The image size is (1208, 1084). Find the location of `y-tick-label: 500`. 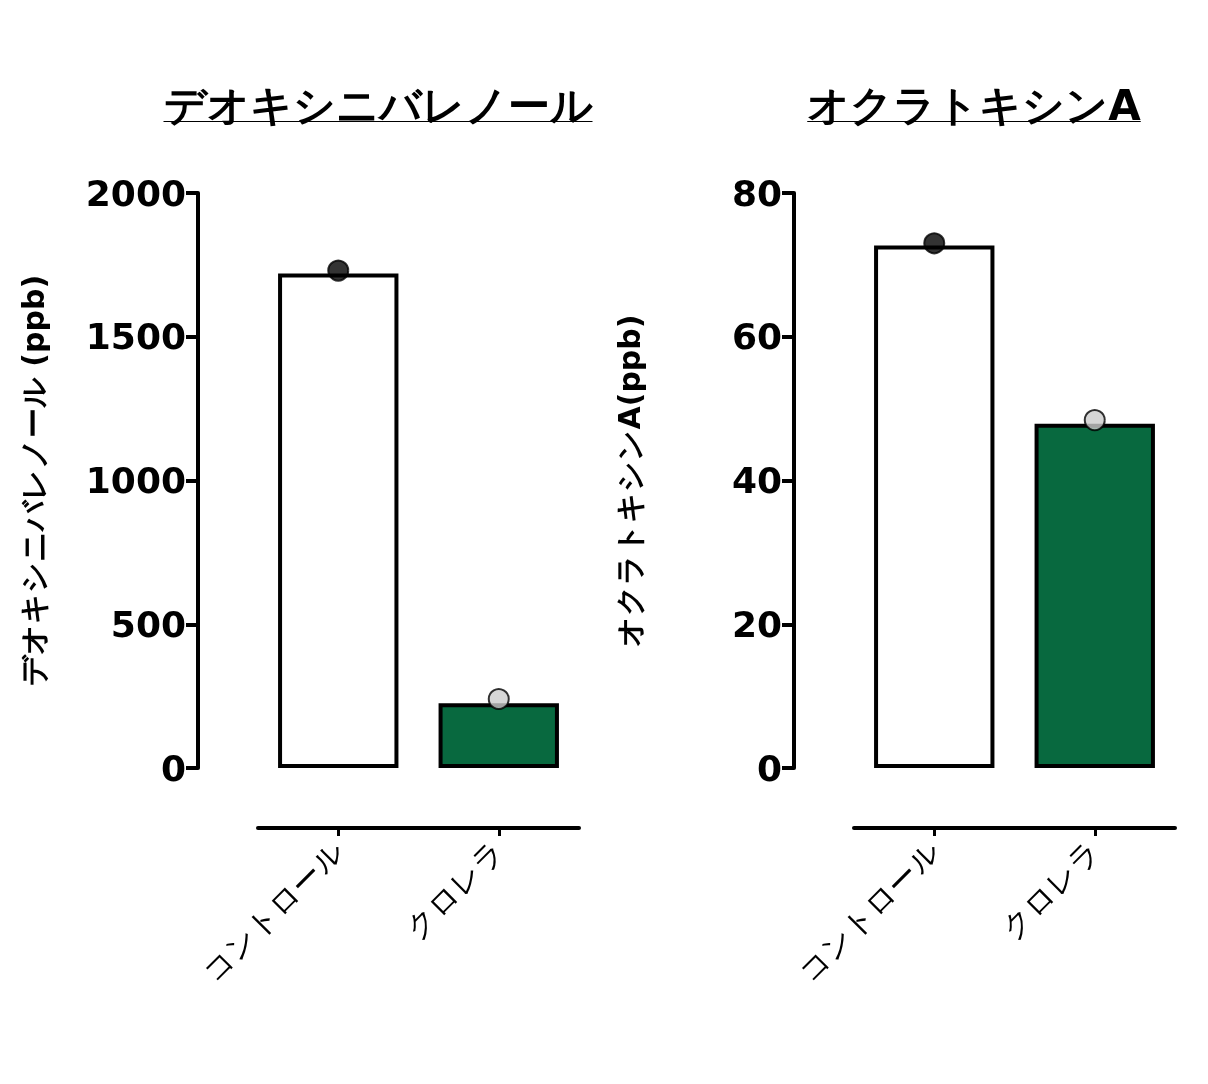

y-tick-label: 500 is located at coordinates (148, 624).